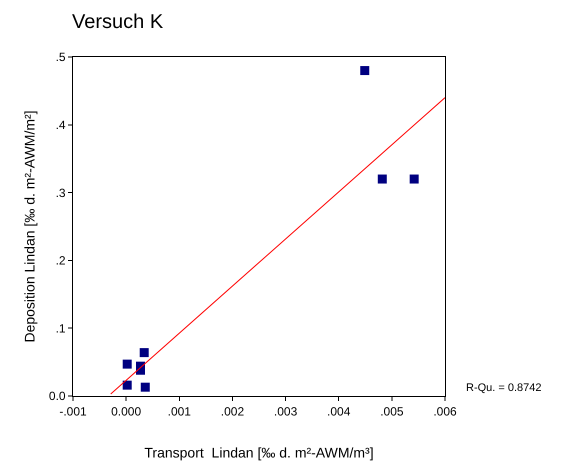  I want to click on x-tick-label: .004, so click(339, 411).